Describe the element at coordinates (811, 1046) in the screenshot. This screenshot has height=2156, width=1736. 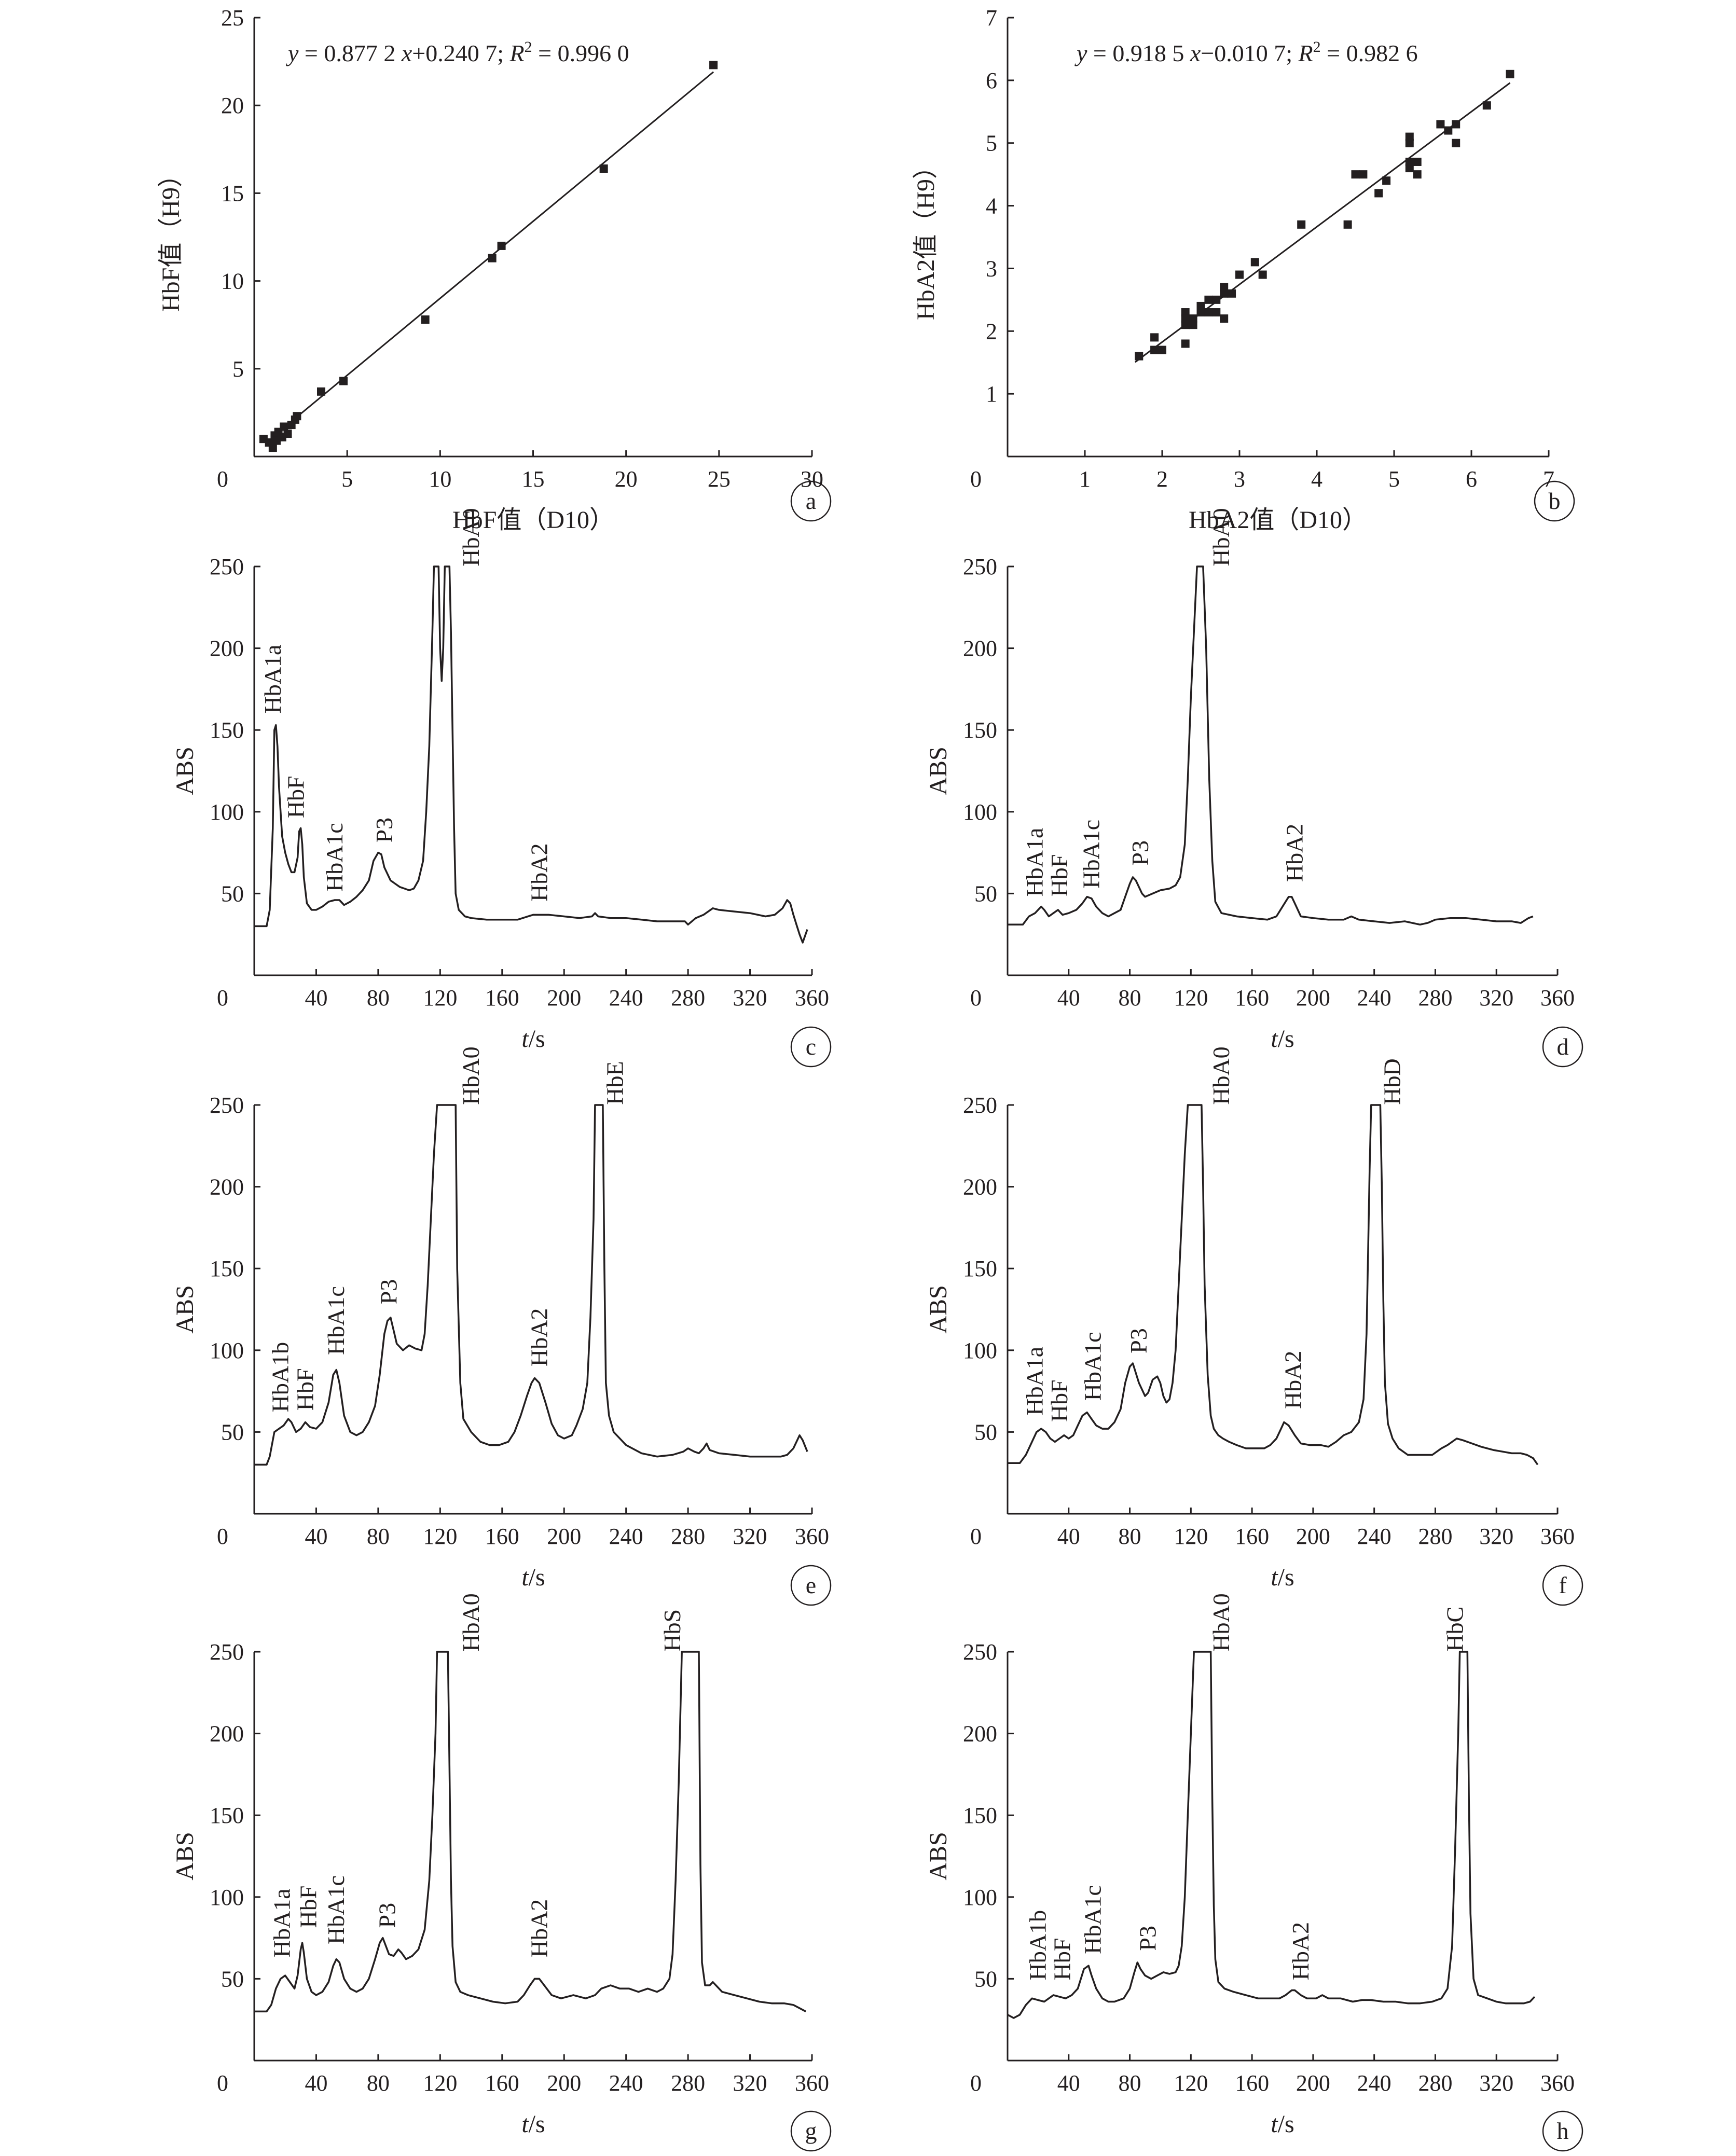
I see `panel-letter: c` at that location.